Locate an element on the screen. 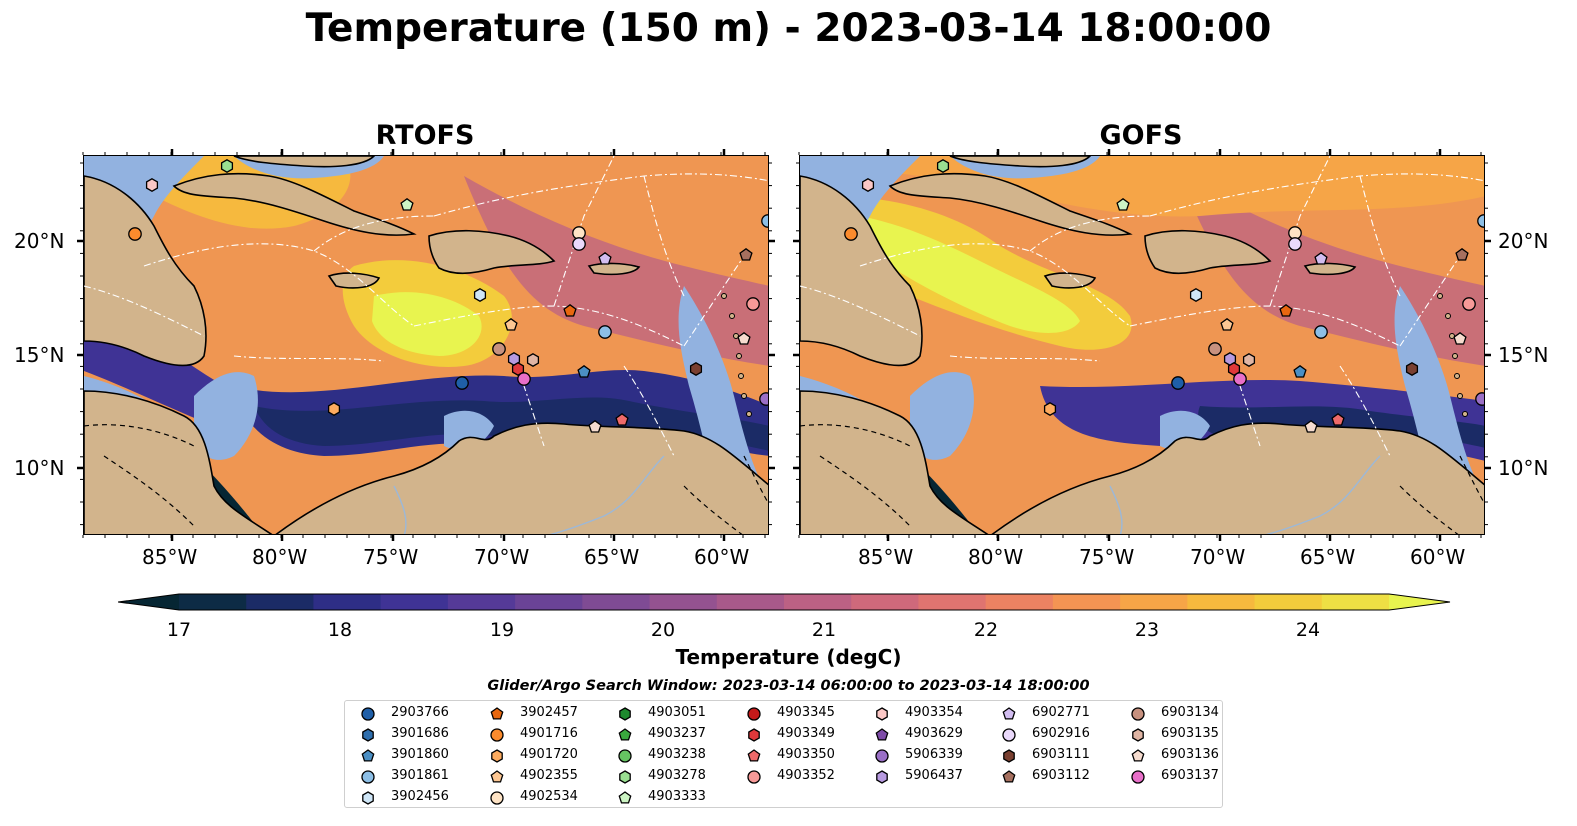 This screenshot has height=826, width=1577. continental-shelf is located at coordinates (942, 416).